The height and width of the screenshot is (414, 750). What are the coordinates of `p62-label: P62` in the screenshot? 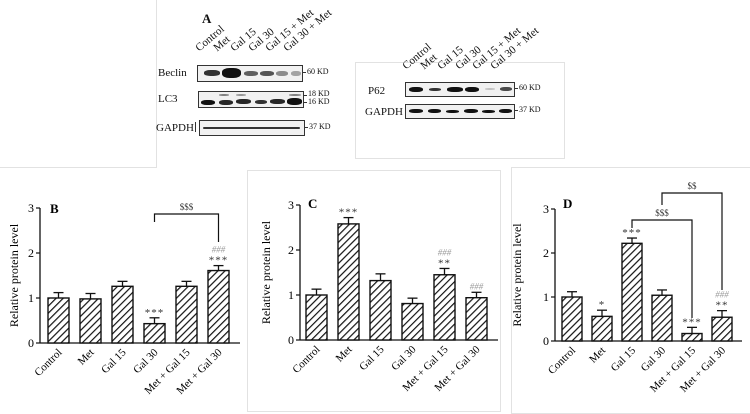 It's located at (377, 91).